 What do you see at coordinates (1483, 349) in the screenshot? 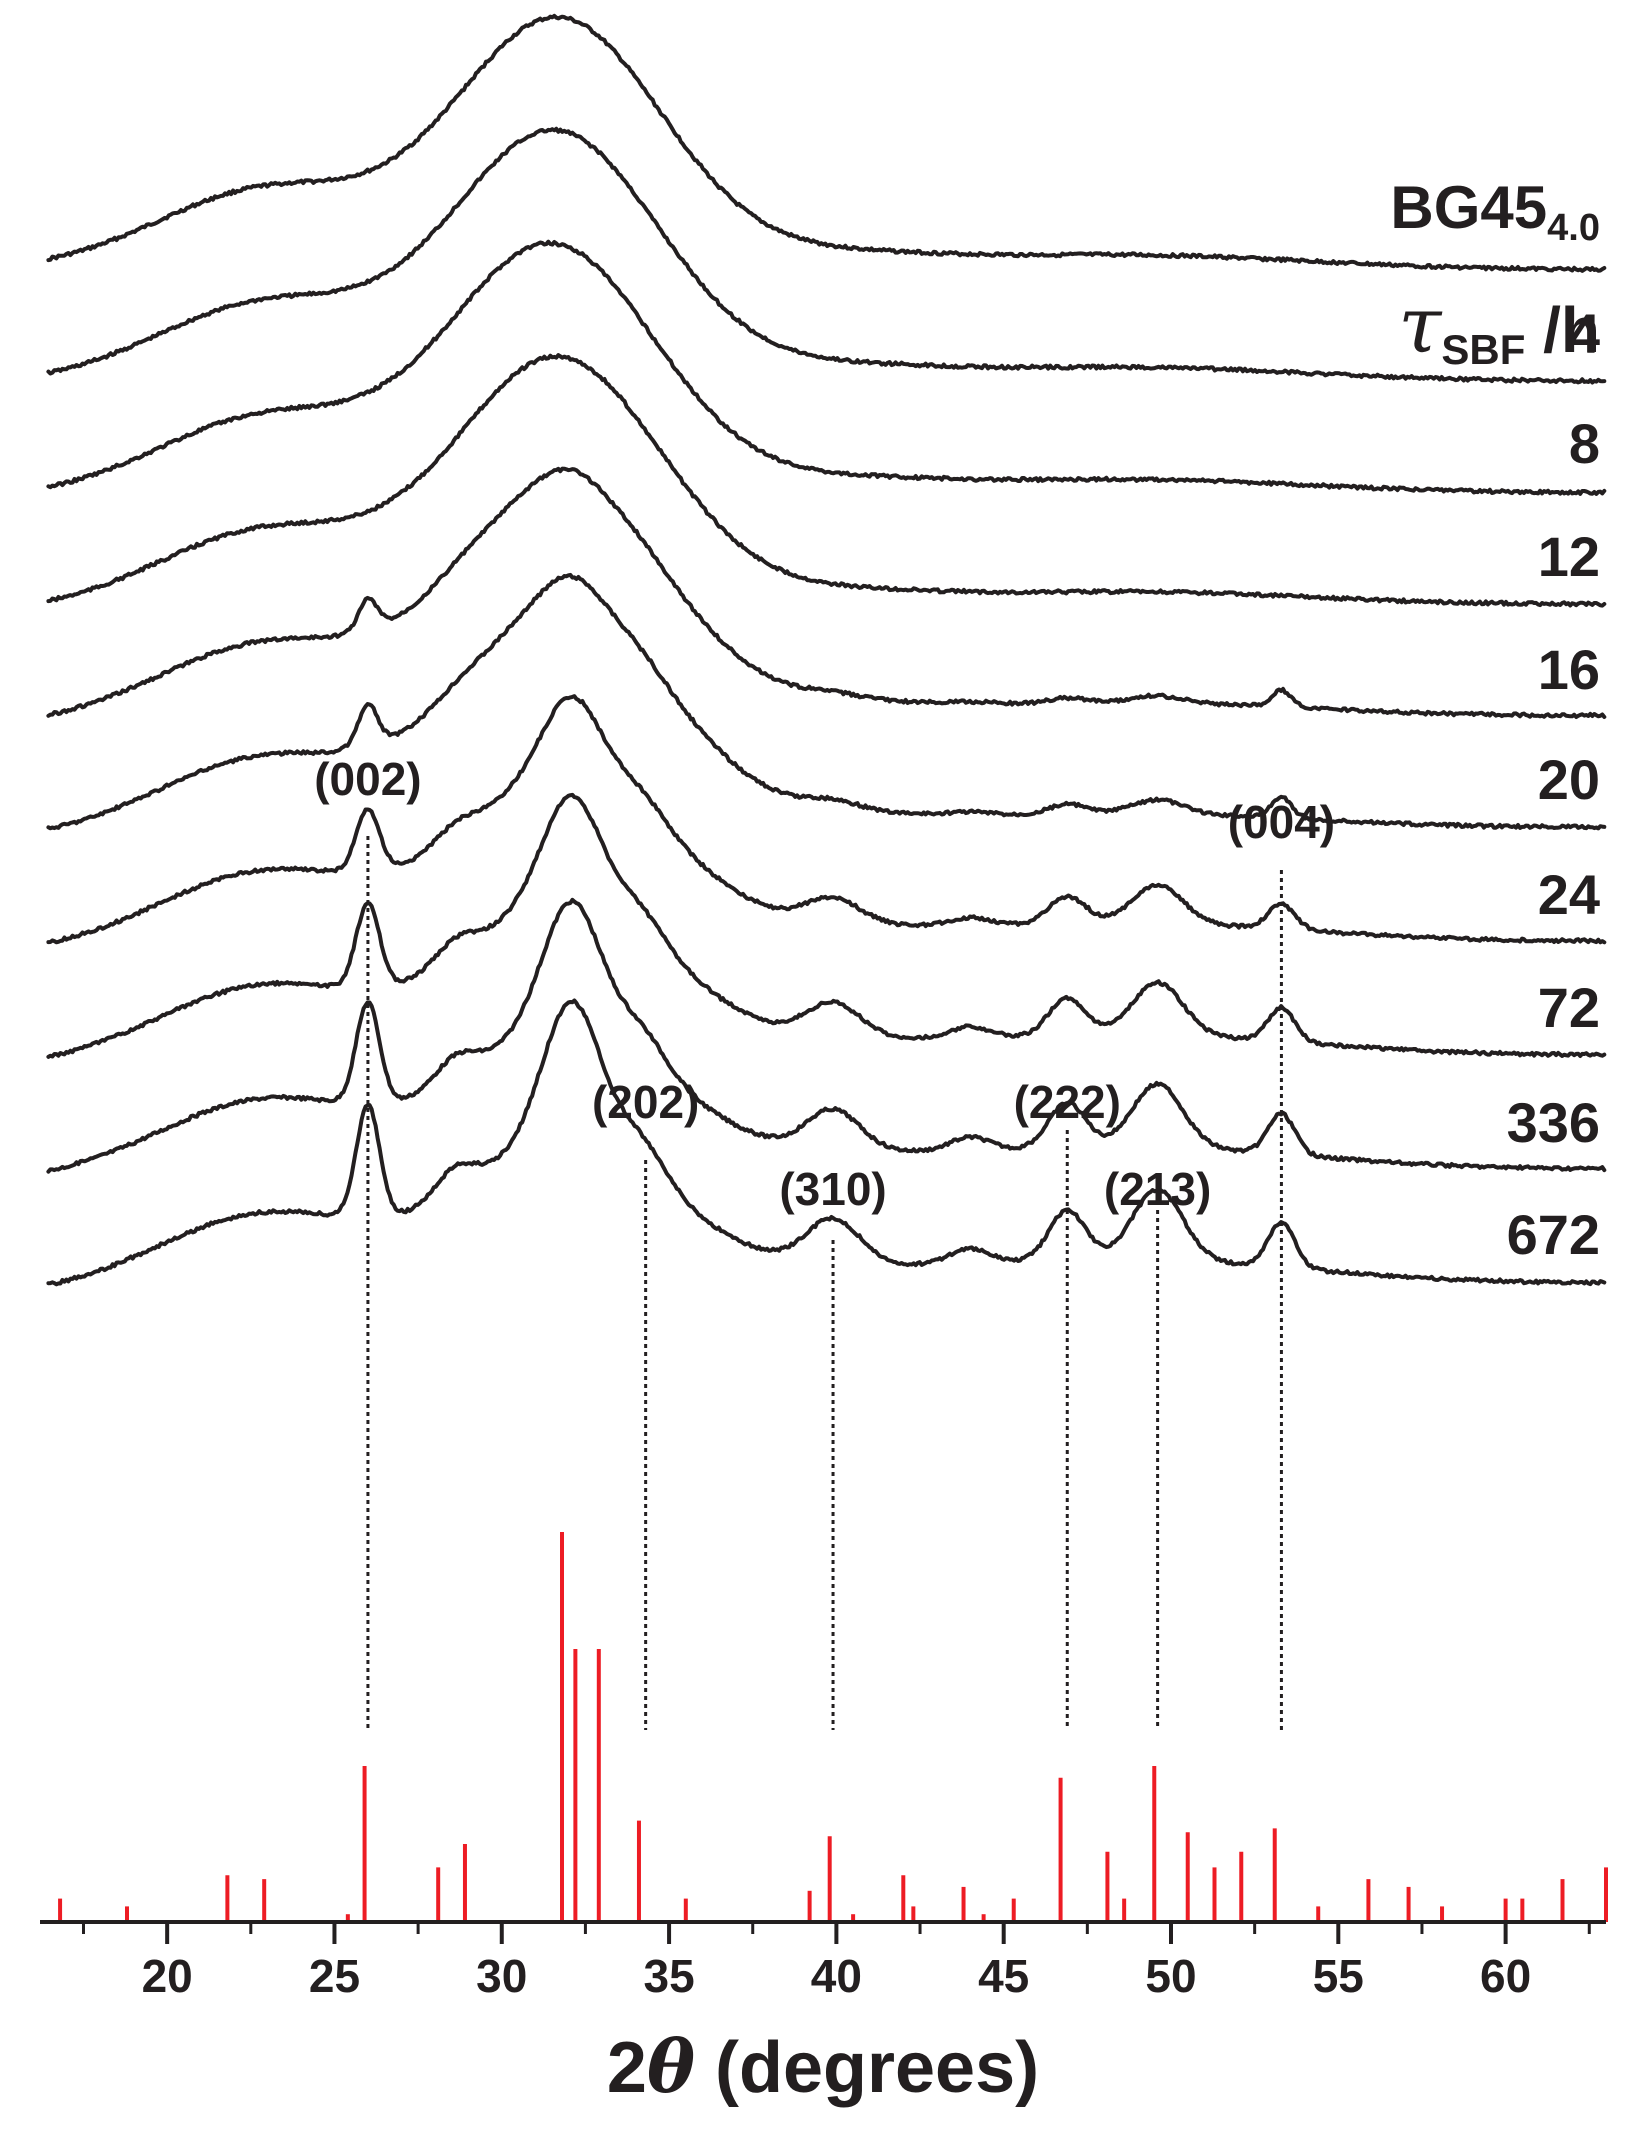
I see `header-time-subscript: SBF` at bounding box center [1483, 349].